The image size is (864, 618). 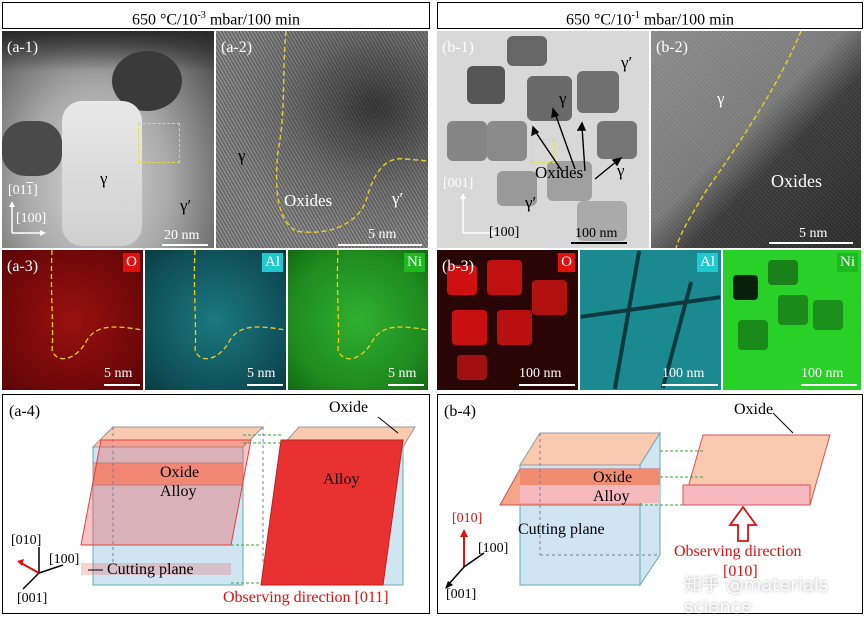 What do you see at coordinates (215, 320) in the screenshot?
I see `map-a3-al: Al 5 nm` at bounding box center [215, 320].